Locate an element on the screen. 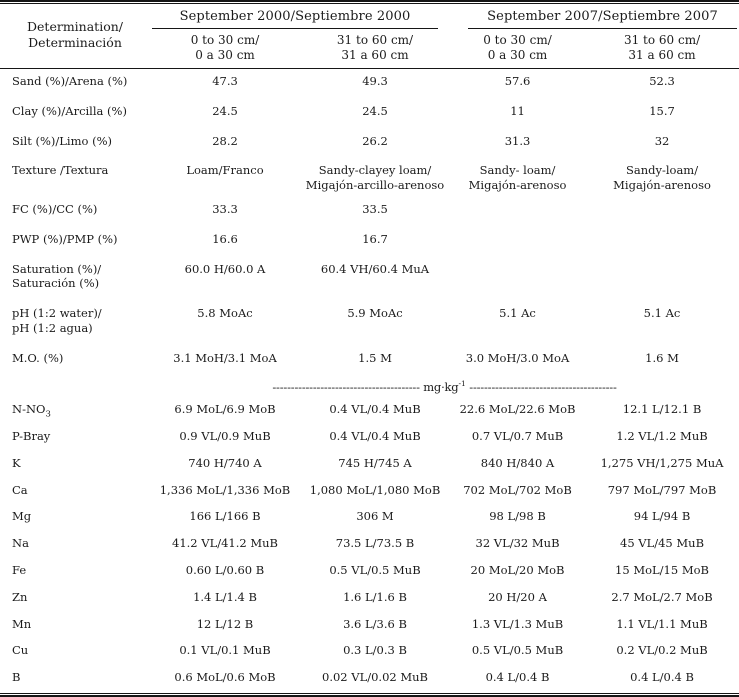  value-cell: 94 L/94 B is located at coordinates (662, 516).